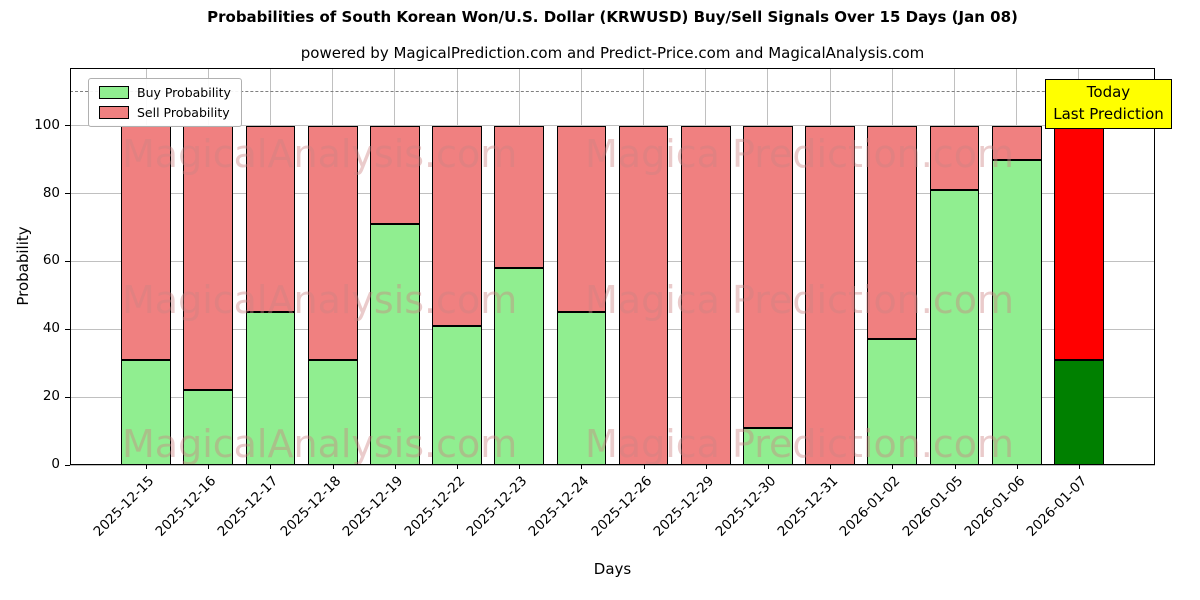 This screenshot has height=600, width=1200. Describe the element at coordinates (51, 260) in the screenshot. I see `y-tick-label: 60` at that location.